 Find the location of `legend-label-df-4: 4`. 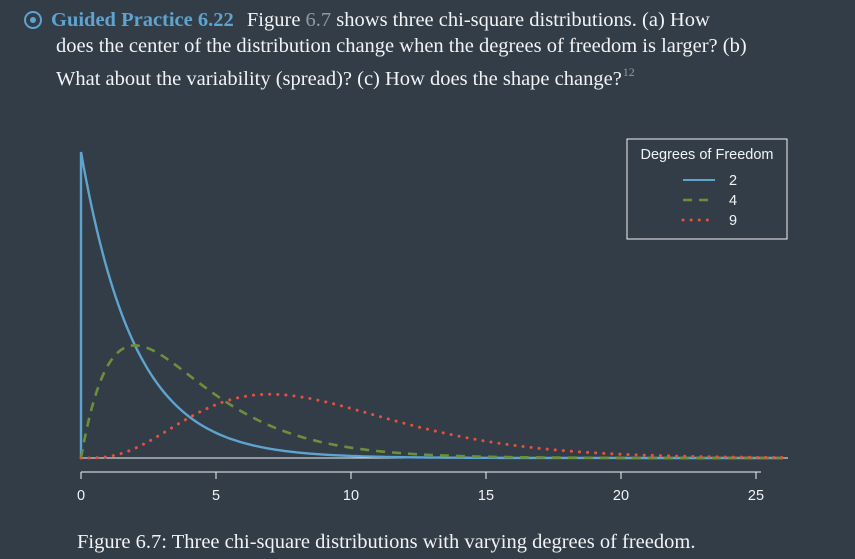

legend-label-df-4: 4 is located at coordinates (733, 201).